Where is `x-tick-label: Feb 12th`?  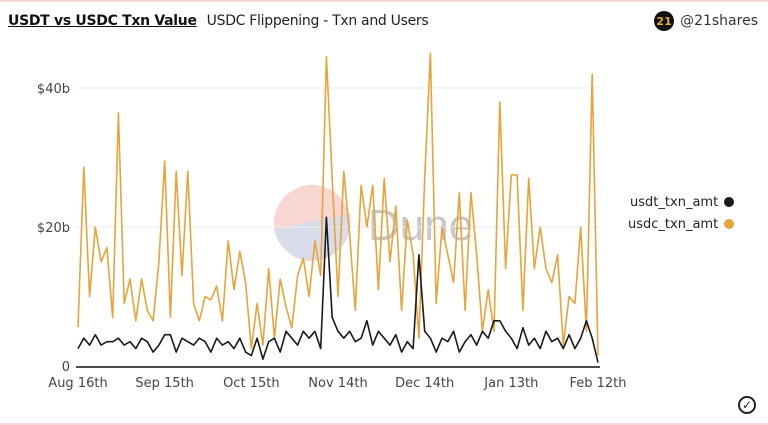 x-tick-label: Feb 12th is located at coordinates (597, 383).